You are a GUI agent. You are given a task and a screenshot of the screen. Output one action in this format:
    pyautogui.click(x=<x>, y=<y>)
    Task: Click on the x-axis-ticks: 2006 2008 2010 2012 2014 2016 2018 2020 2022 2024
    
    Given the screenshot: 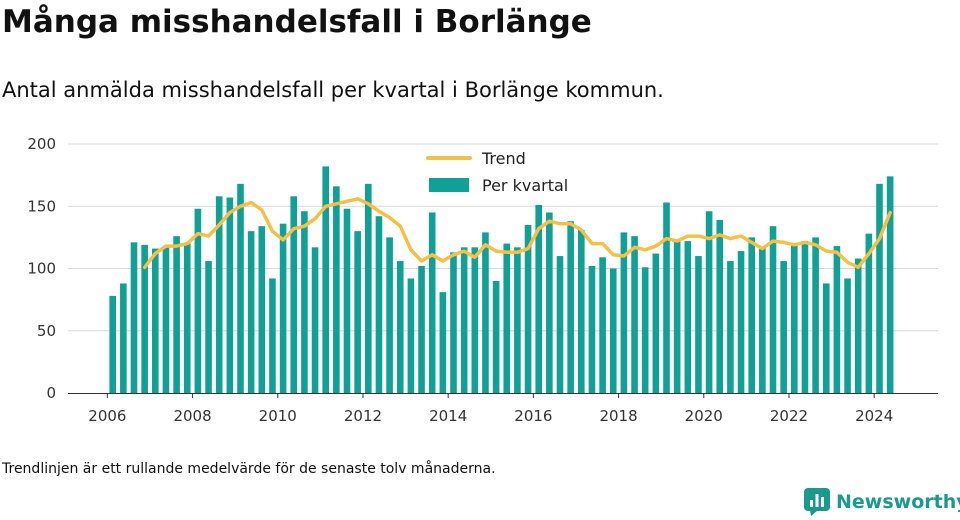 What is the action you would take?
    pyautogui.click(x=490, y=409)
    